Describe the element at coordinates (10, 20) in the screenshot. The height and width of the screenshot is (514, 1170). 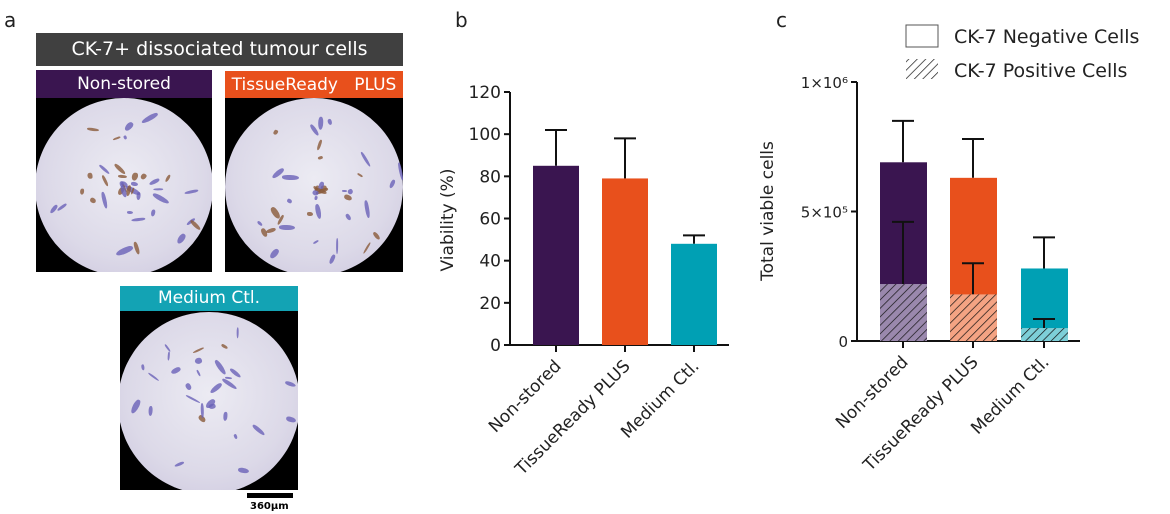
I see `panel-label-a: a` at that location.